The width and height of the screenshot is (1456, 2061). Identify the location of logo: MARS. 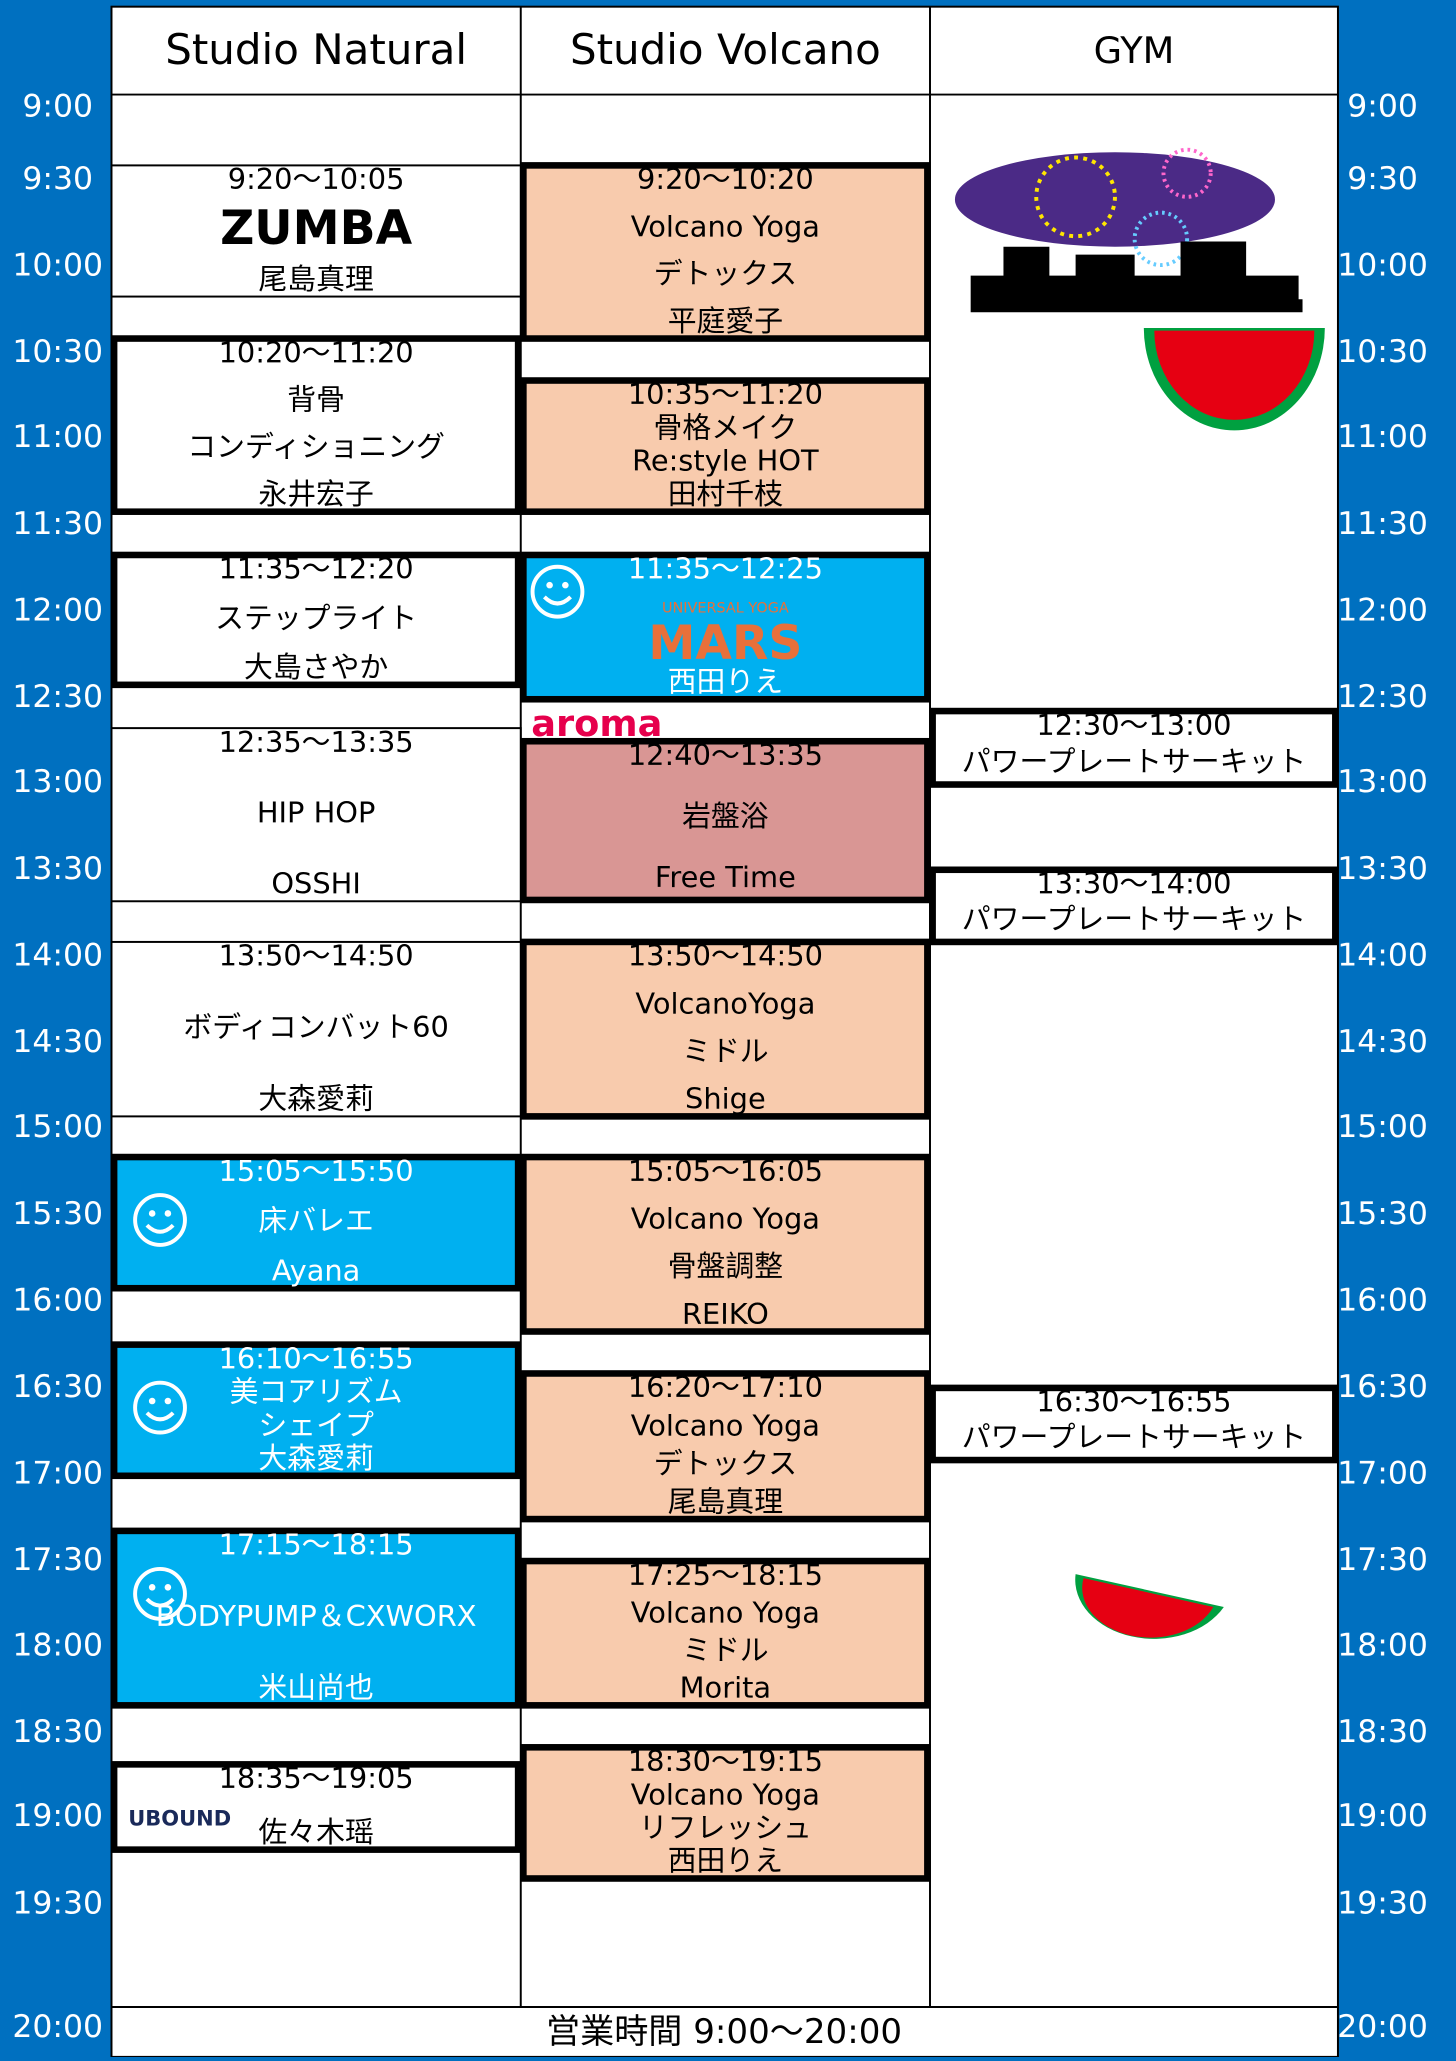
(725, 643).